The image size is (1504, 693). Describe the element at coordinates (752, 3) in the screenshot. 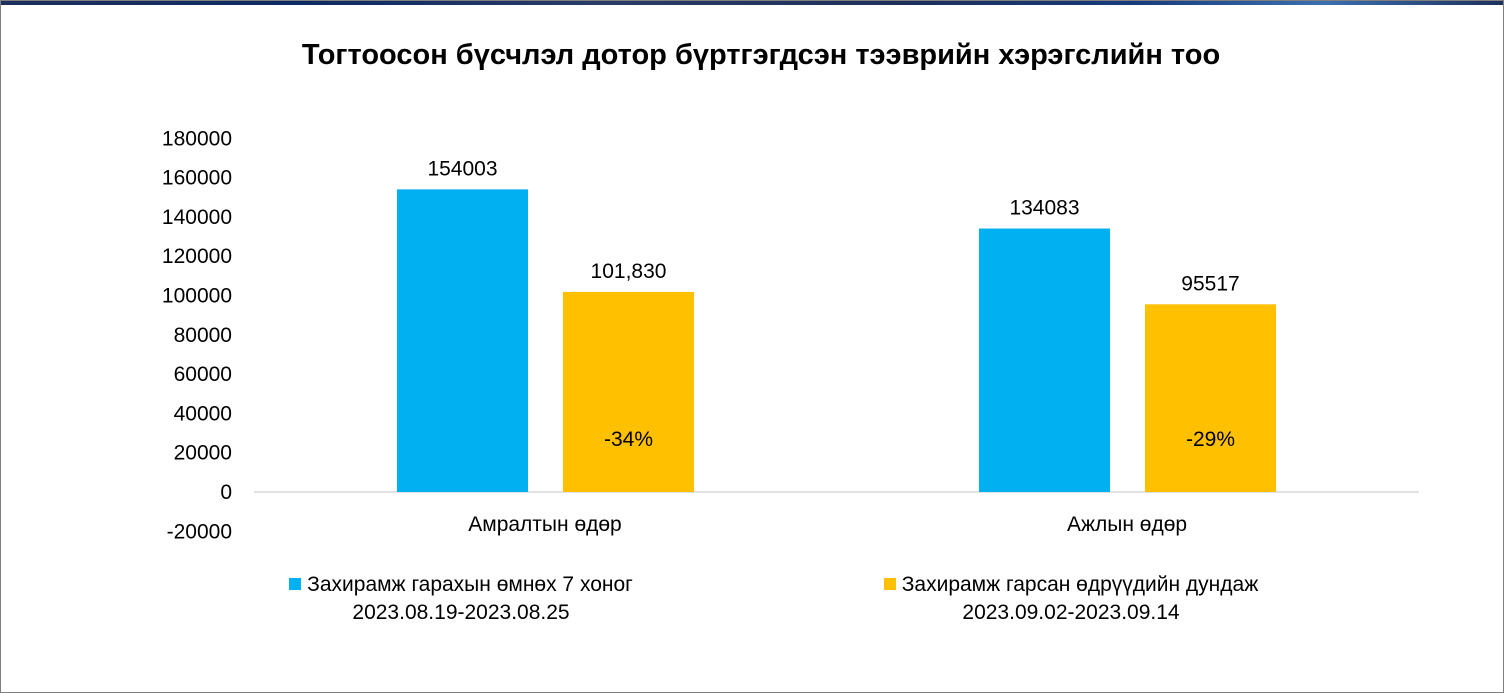

I see `header-decoration-strip` at that location.